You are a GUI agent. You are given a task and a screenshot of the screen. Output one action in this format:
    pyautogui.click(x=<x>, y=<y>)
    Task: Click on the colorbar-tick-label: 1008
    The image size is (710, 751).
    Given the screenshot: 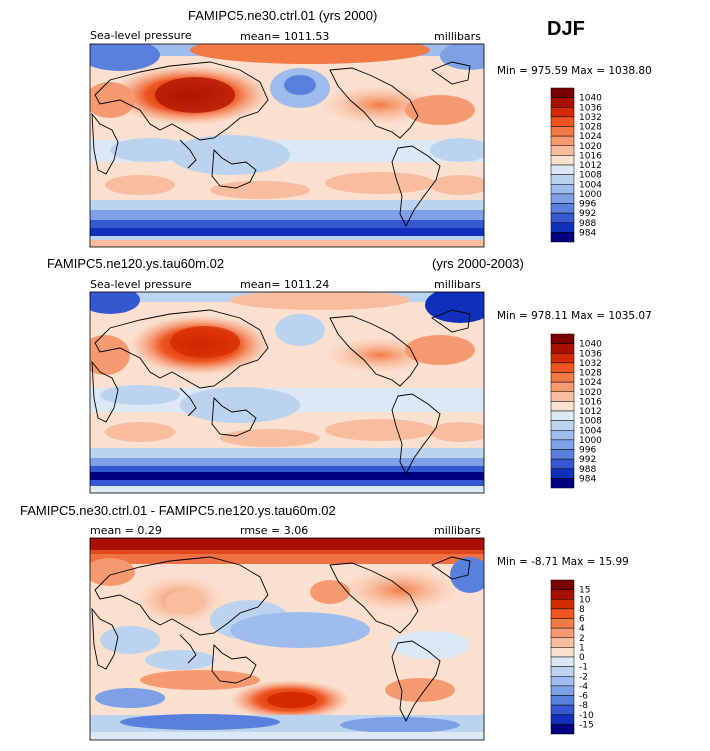 What is the action you would take?
    pyautogui.click(x=590, y=422)
    